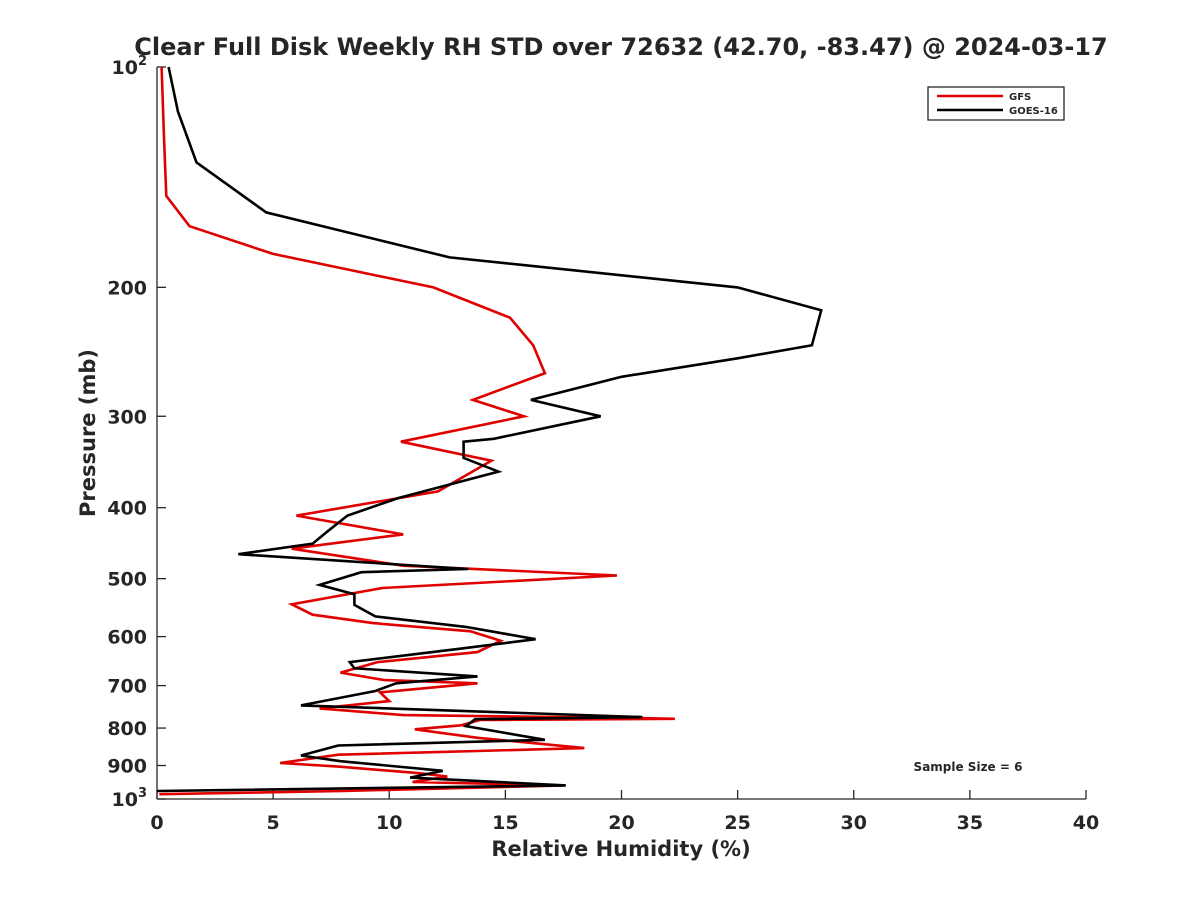 The width and height of the screenshot is (1200, 900). I want to click on y-tick-label: 800, so click(127, 729).